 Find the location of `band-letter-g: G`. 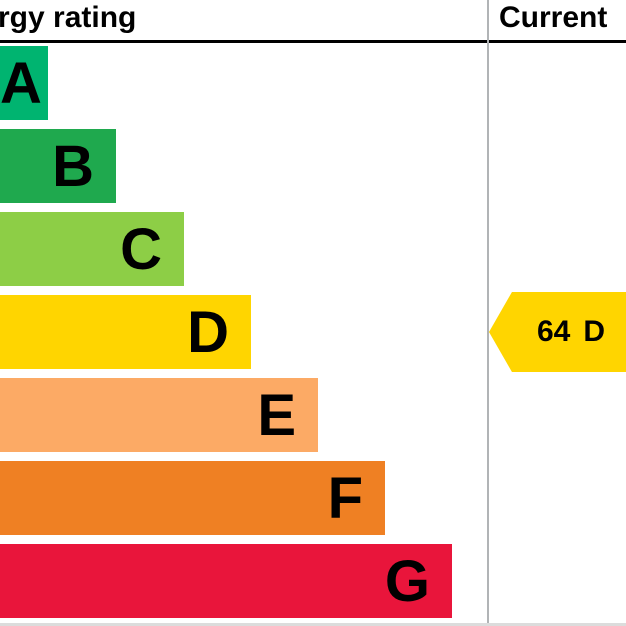

band-letter-g: G is located at coordinates (407, 581).